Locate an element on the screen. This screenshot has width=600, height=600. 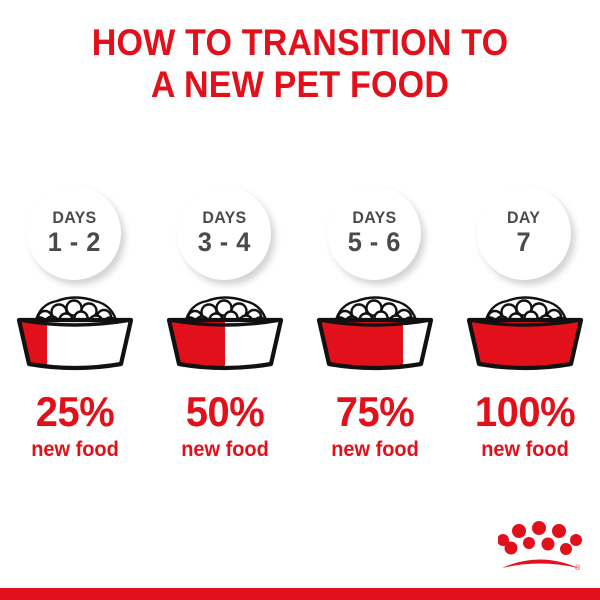
percent-block-1: 25% new food is located at coordinates (75, 426).